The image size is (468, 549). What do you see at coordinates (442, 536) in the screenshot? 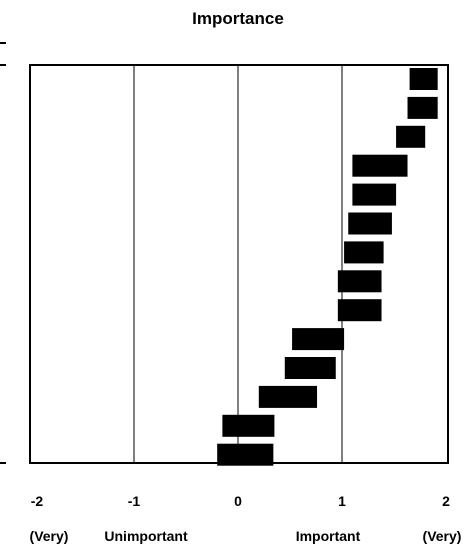
I see `sublabel-right-very: (Very)` at bounding box center [442, 536].